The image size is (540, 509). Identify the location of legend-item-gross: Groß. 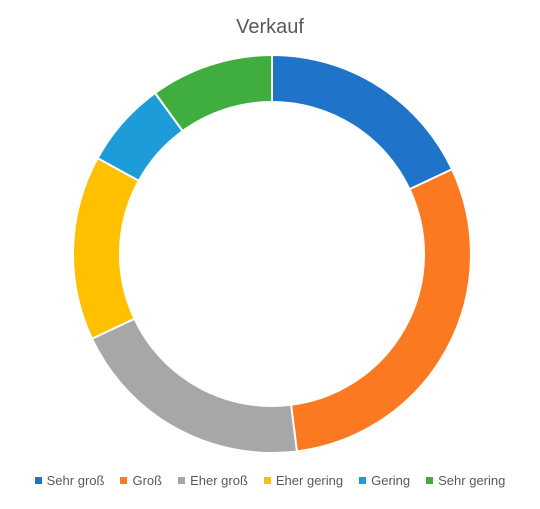
(141, 480).